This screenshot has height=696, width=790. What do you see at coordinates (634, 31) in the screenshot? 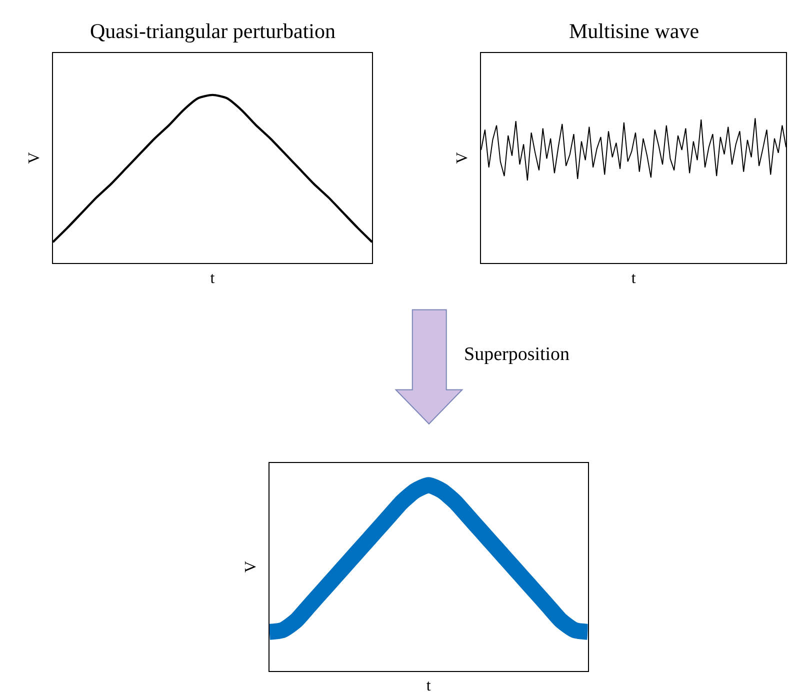
I see `chart-title: Multisine wave` at bounding box center [634, 31].